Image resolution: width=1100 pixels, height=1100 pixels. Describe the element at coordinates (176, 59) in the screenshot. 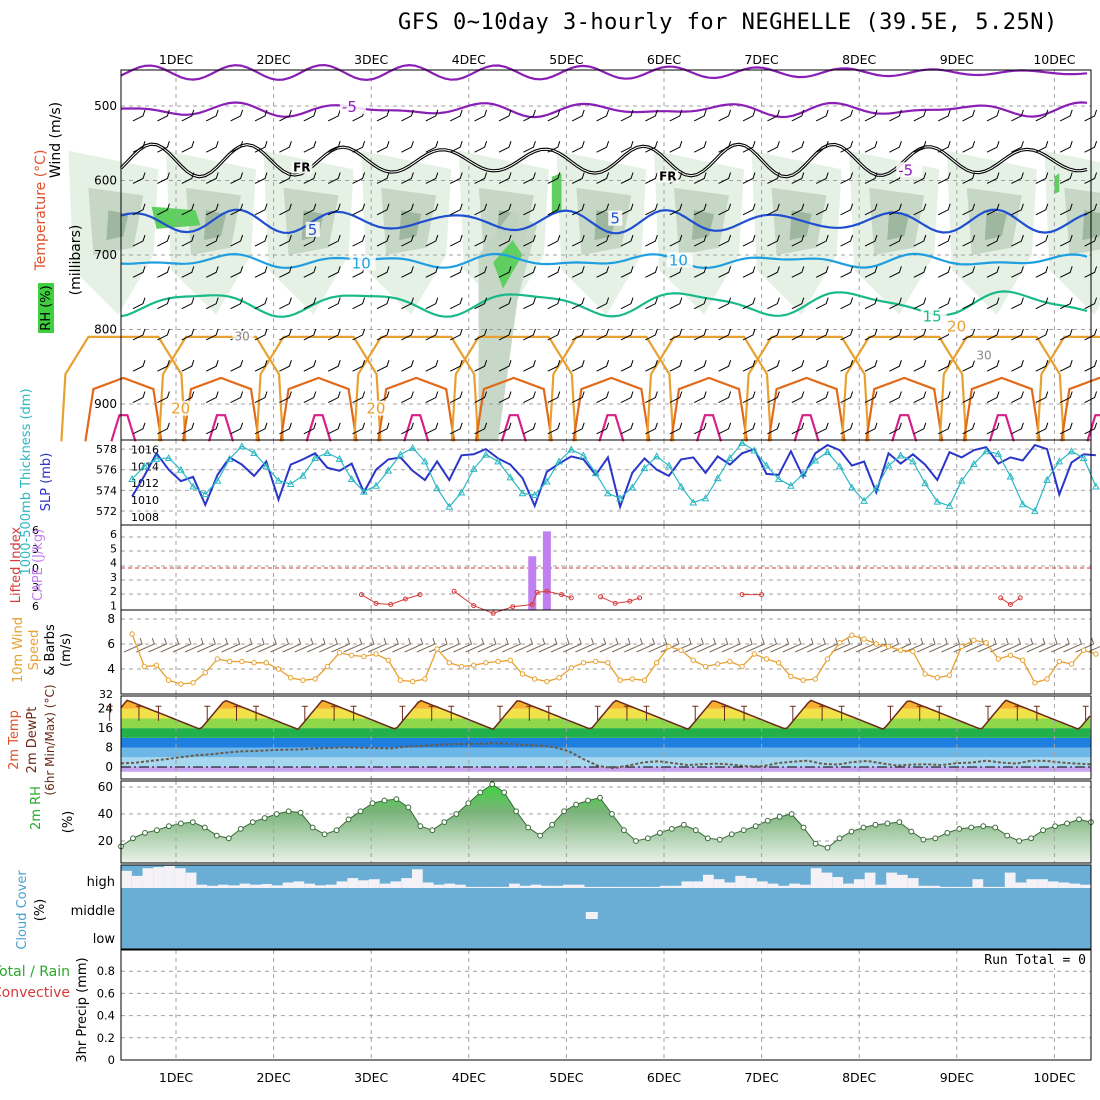

I see `date-label-top: 1DEC` at that location.